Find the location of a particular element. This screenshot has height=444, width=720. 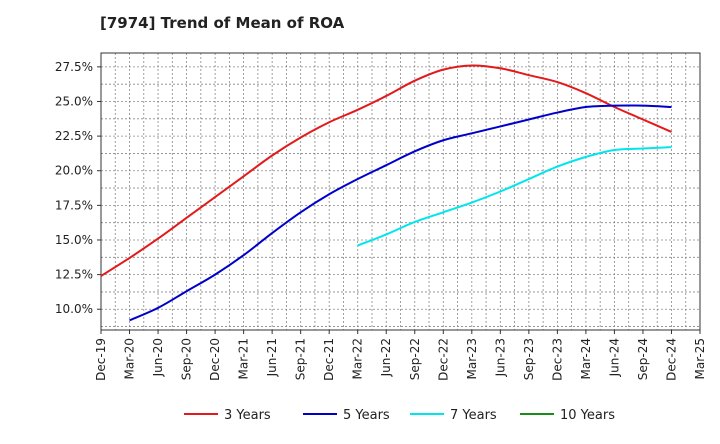

legend-label: 7 Years is located at coordinates (473, 415).